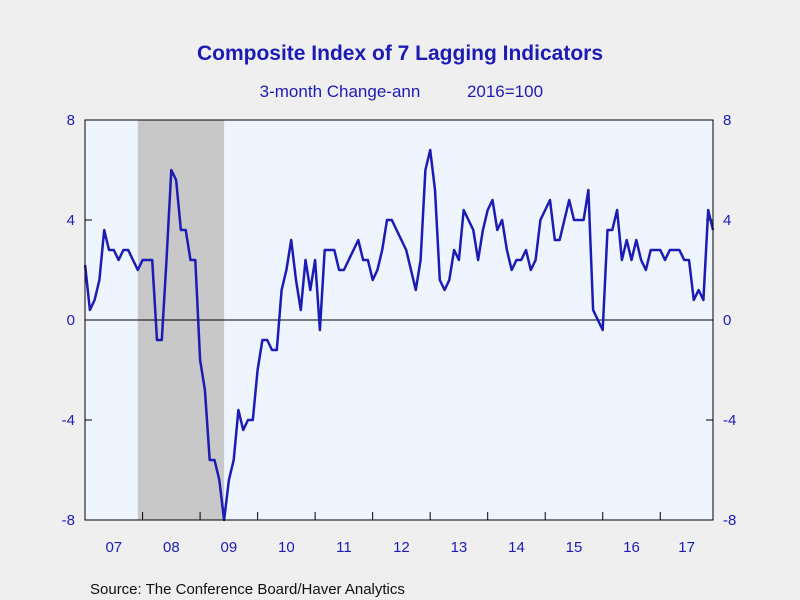 The image size is (800, 600). What do you see at coordinates (400, 53) in the screenshot?
I see `chart-title: Composite Index of 7 Lagging Indicators` at bounding box center [400, 53].